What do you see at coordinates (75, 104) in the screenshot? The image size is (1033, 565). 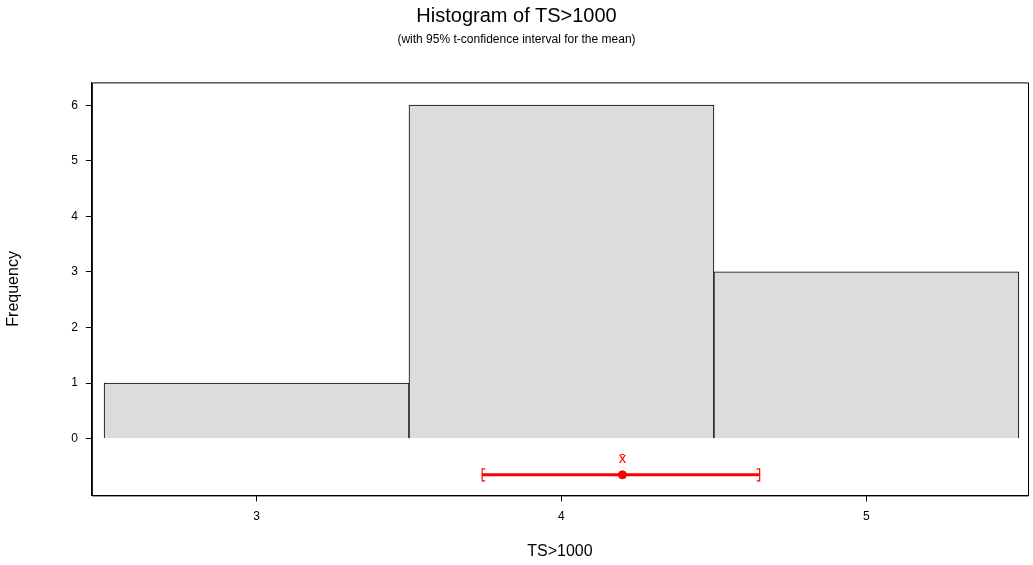 I see `y-tick-label: 6` at bounding box center [75, 104].